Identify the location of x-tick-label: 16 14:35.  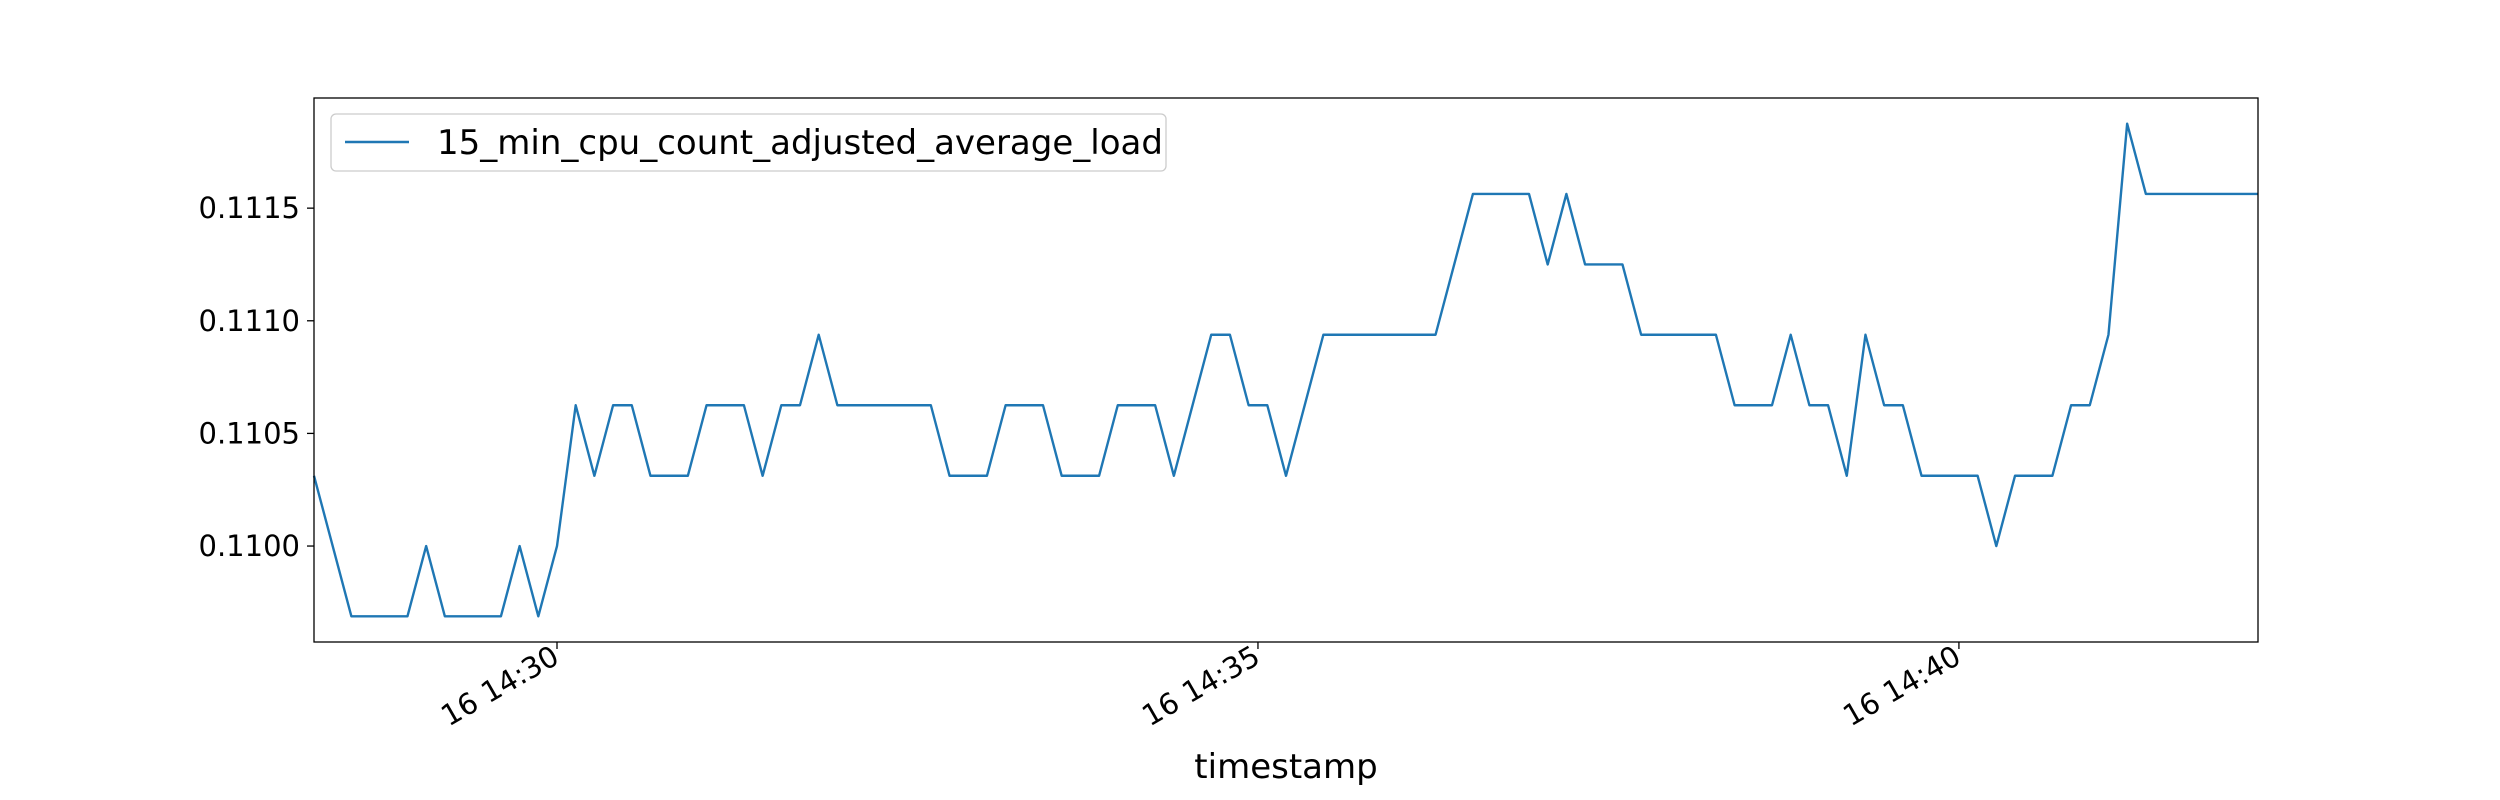
(1200, 686).